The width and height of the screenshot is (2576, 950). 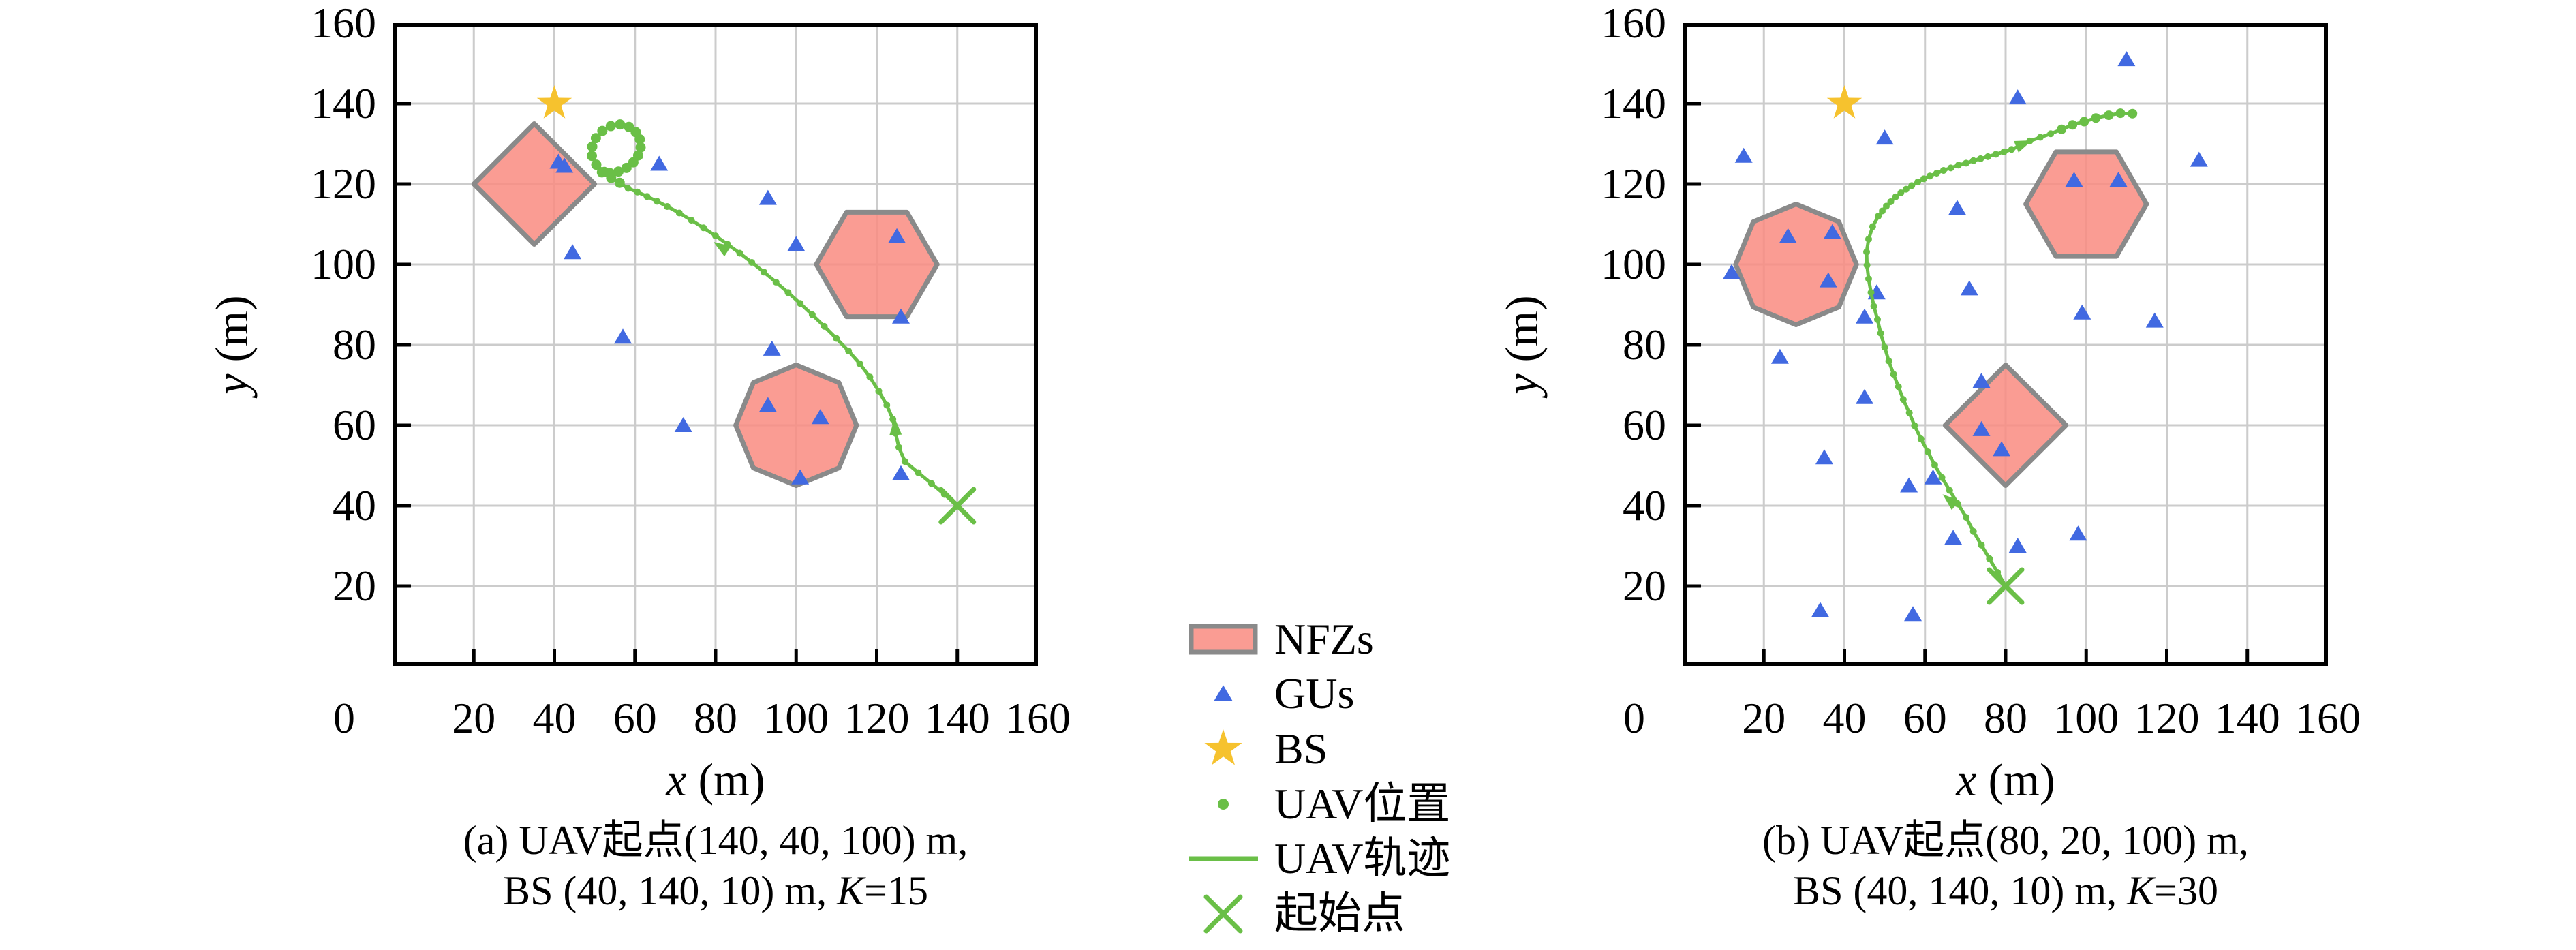 I want to click on legend-item-triangle: GUs, so click(x=1404, y=693).